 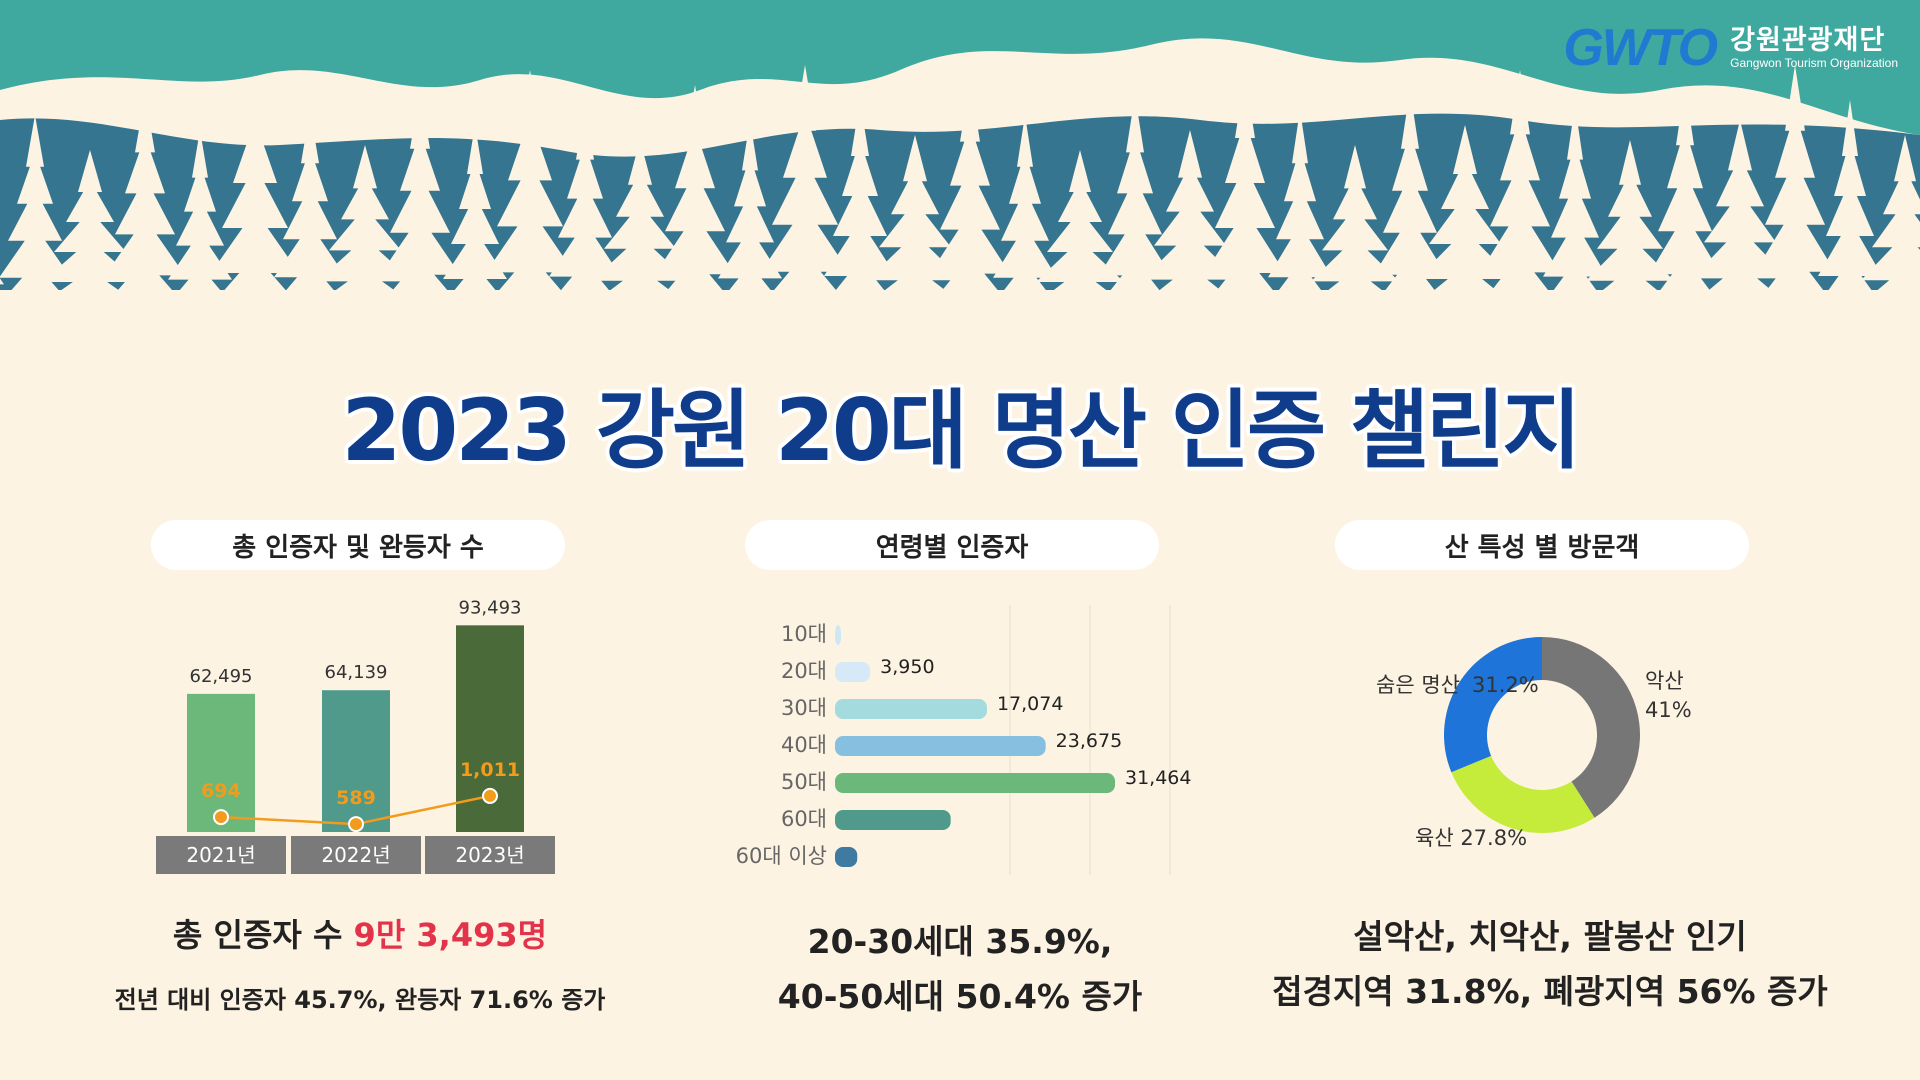 What do you see at coordinates (1640, 48) in the screenshot?
I see `logo-mark: GWTO` at bounding box center [1640, 48].